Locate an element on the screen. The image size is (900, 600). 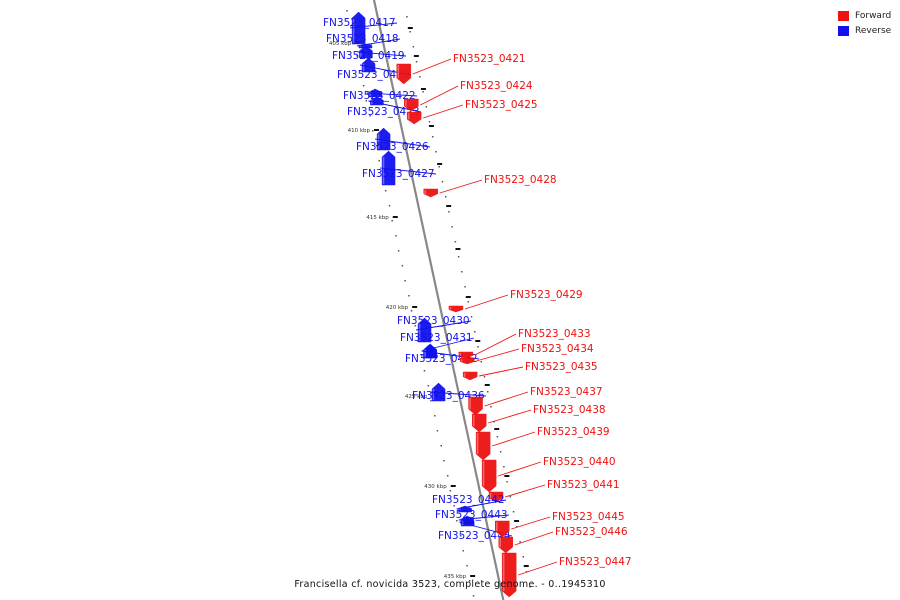
gene-label: FN3523_0434 is located at coordinates (557, 349).